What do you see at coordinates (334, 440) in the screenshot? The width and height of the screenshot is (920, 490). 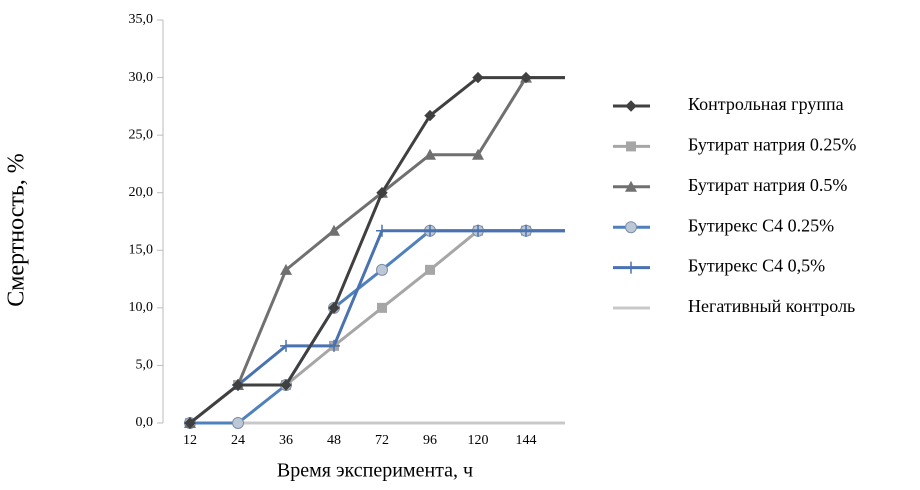 I see `x-tick-label: 48` at bounding box center [334, 440].